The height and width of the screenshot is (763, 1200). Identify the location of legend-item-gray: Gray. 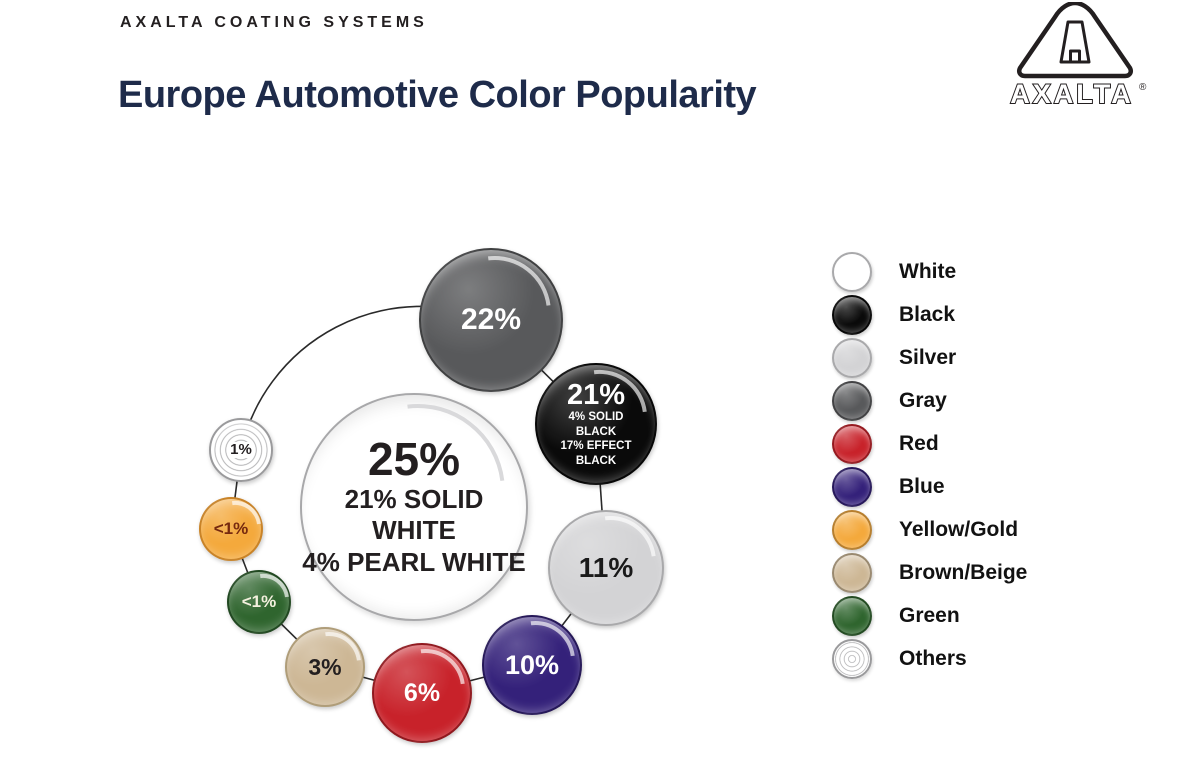
(929, 400).